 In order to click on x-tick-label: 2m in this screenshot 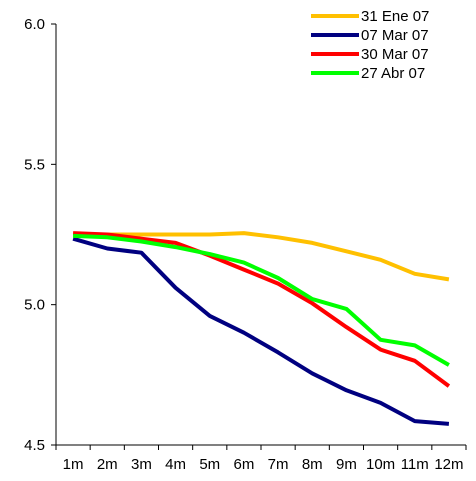, I will do `click(107, 464)`.